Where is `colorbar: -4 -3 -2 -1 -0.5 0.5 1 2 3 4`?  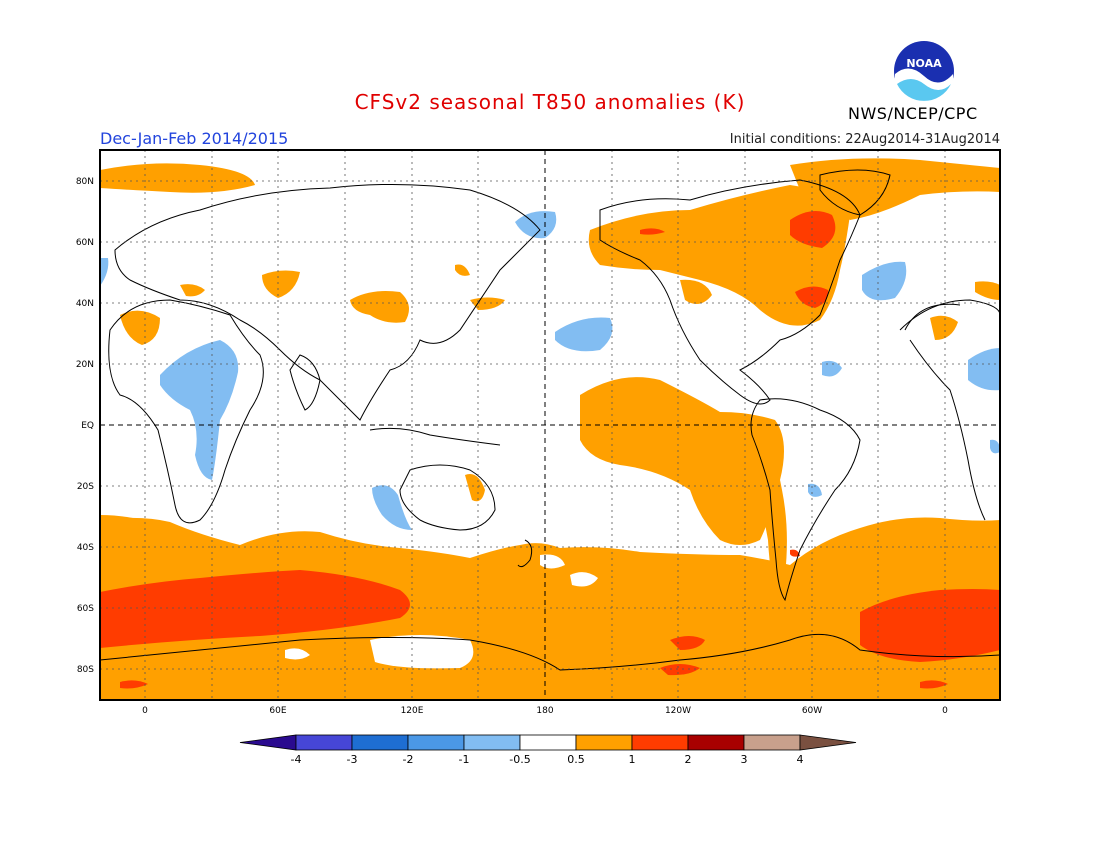 colorbar: -4 -3 -2 -1 -0.5 0.5 1 2 3 4 is located at coordinates (548, 750).